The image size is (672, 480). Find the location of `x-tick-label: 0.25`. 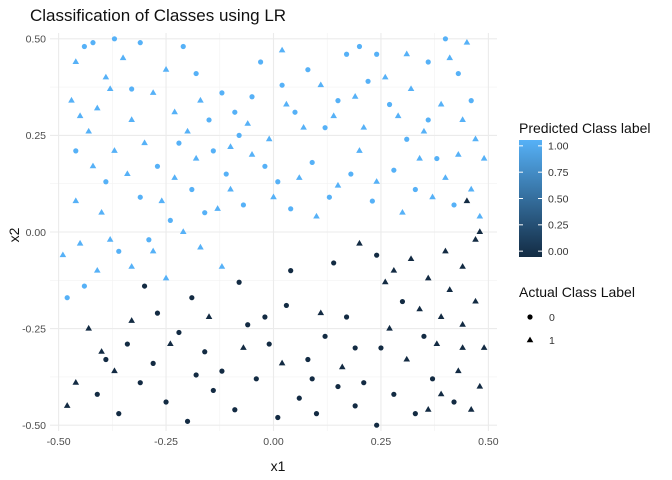

x-tick-label: 0.25 is located at coordinates (381, 442).